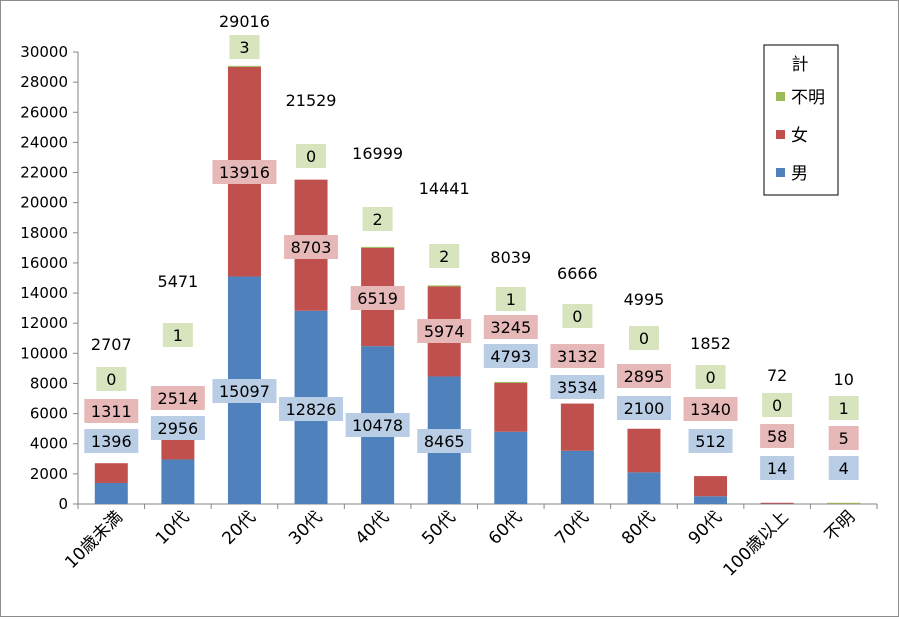  What do you see at coordinates (49, 383) in the screenshot?
I see `y-tick-label: 8000` at bounding box center [49, 383].